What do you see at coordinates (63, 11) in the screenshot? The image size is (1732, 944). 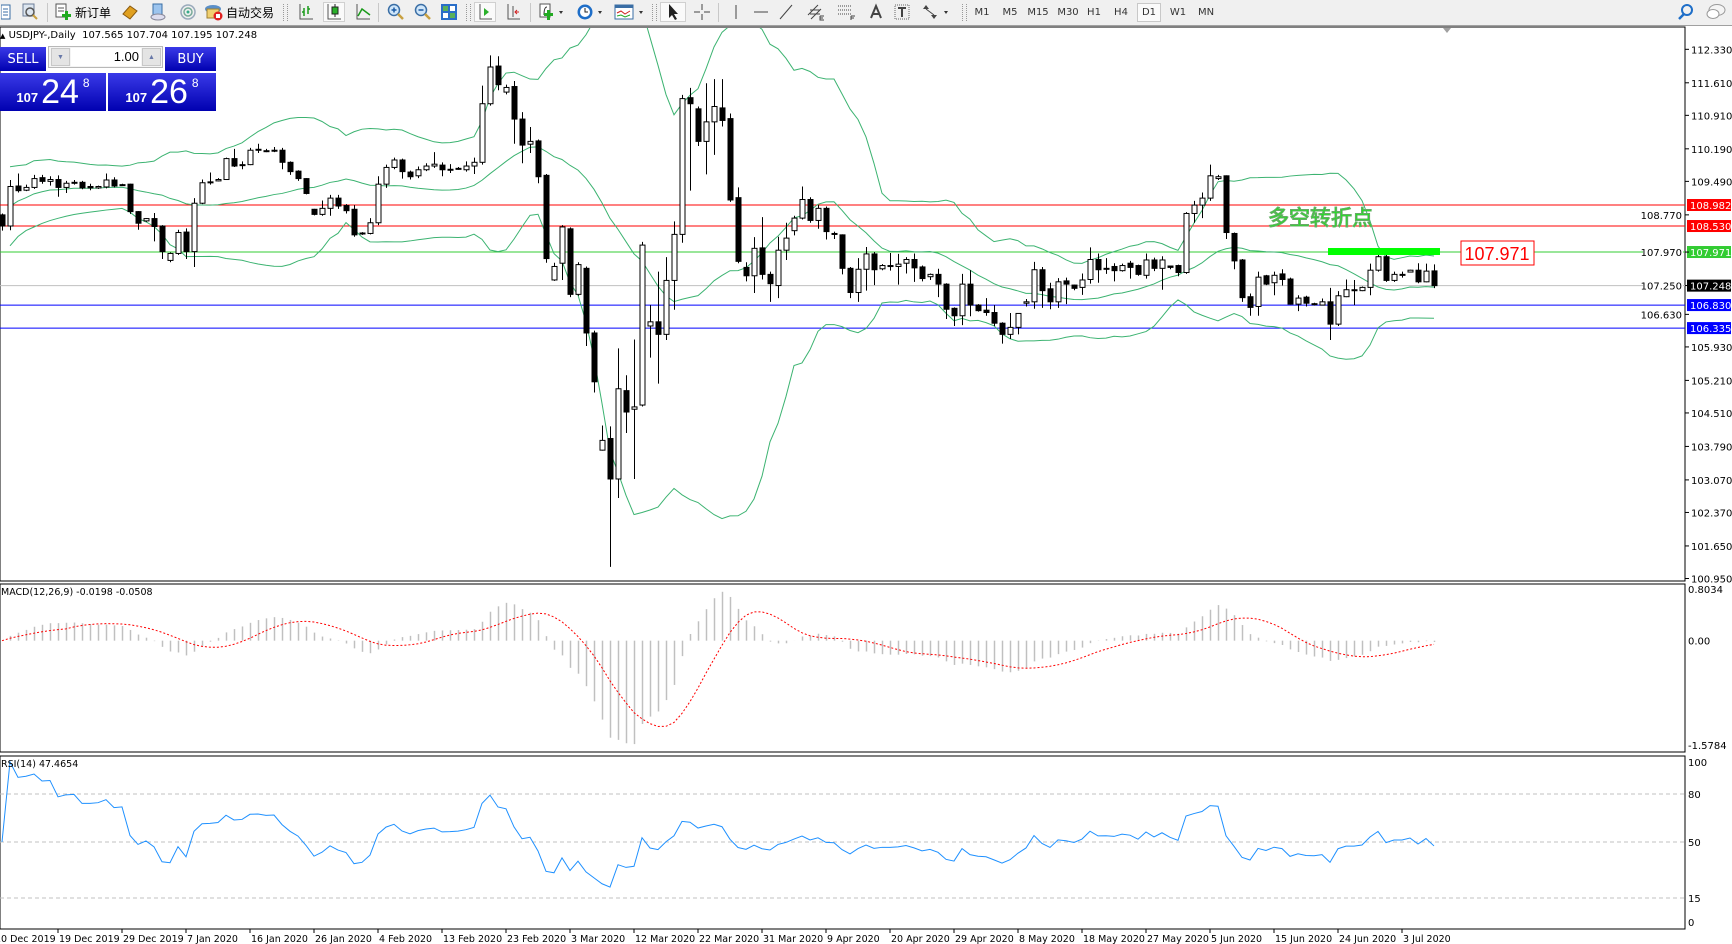 I see `new-order-icon` at bounding box center [63, 11].